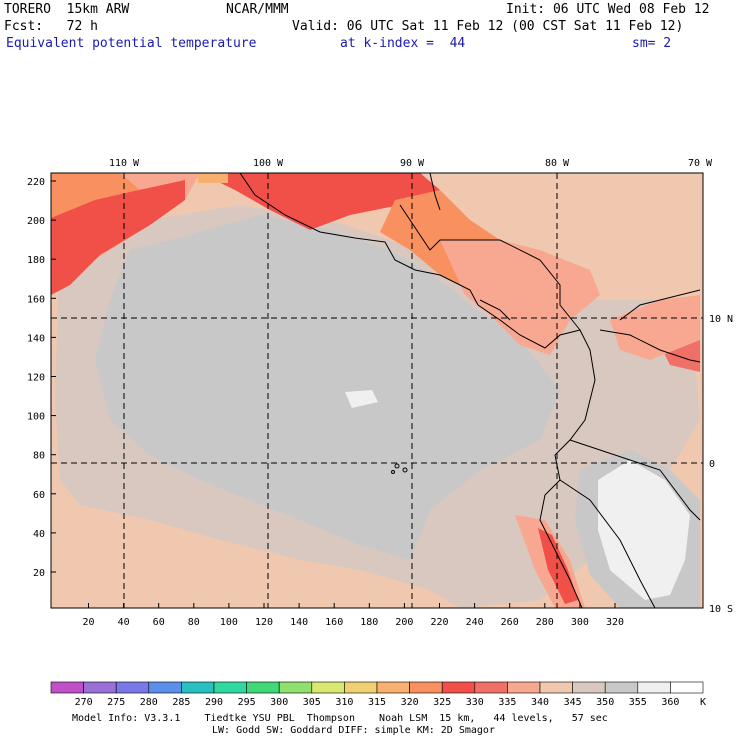  I want to click on colorbar-label: 295, so click(247, 702).